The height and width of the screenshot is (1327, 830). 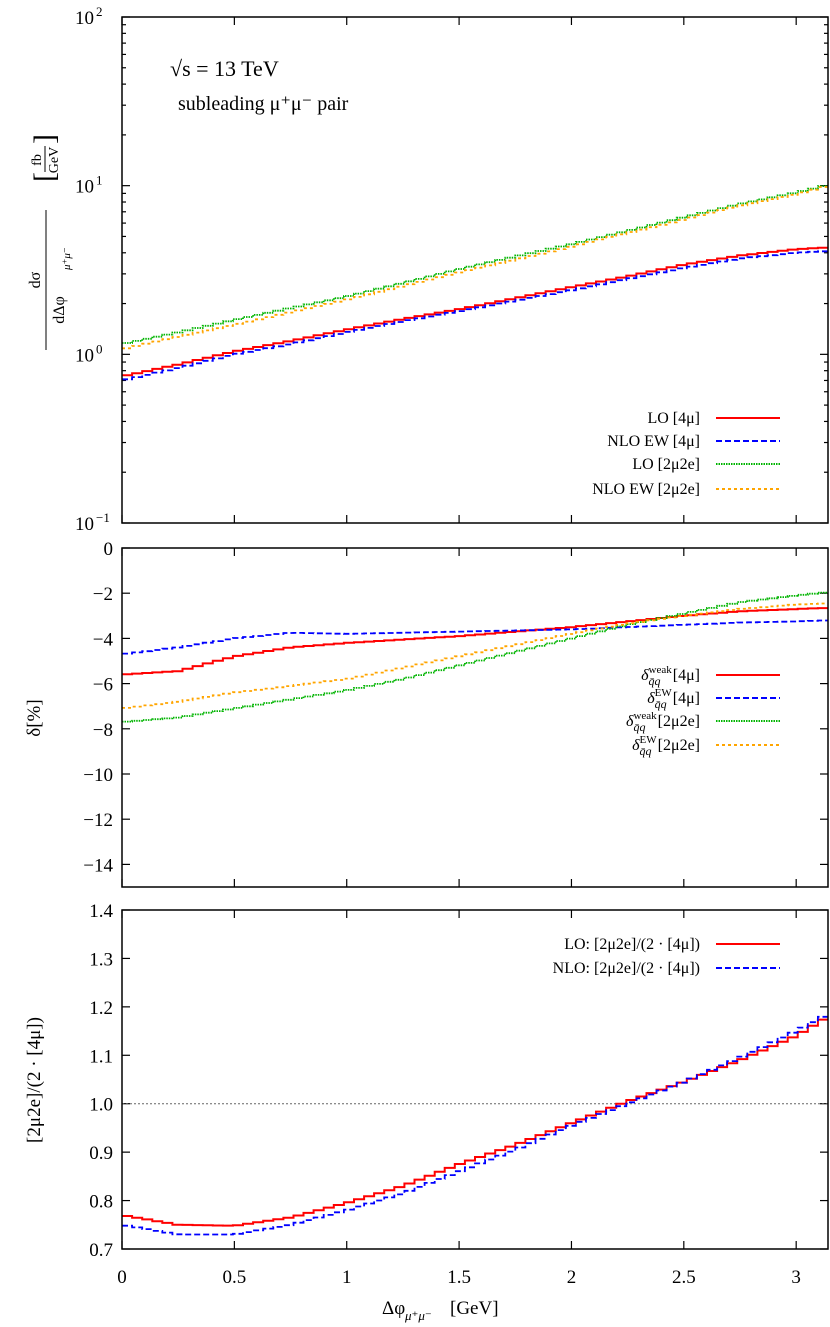 I want to click on y-tick-label: 1.4, so click(x=101, y=911).